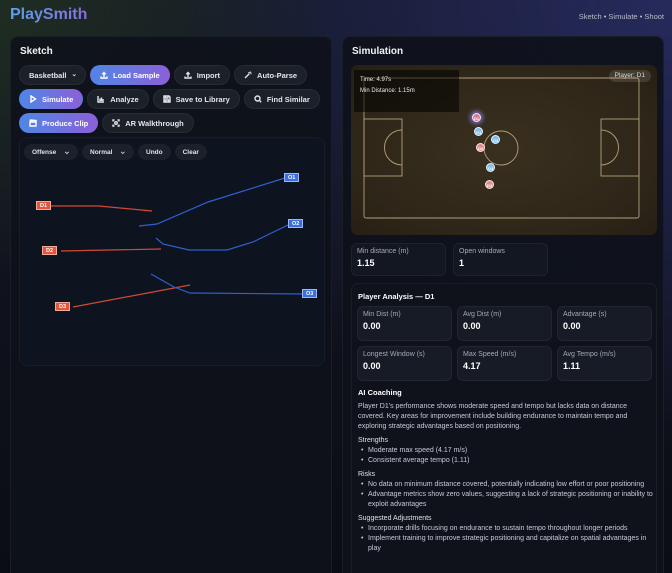  What do you see at coordinates (271, 75) in the screenshot?
I see `auto-parse-button: Auto-Parse` at bounding box center [271, 75].